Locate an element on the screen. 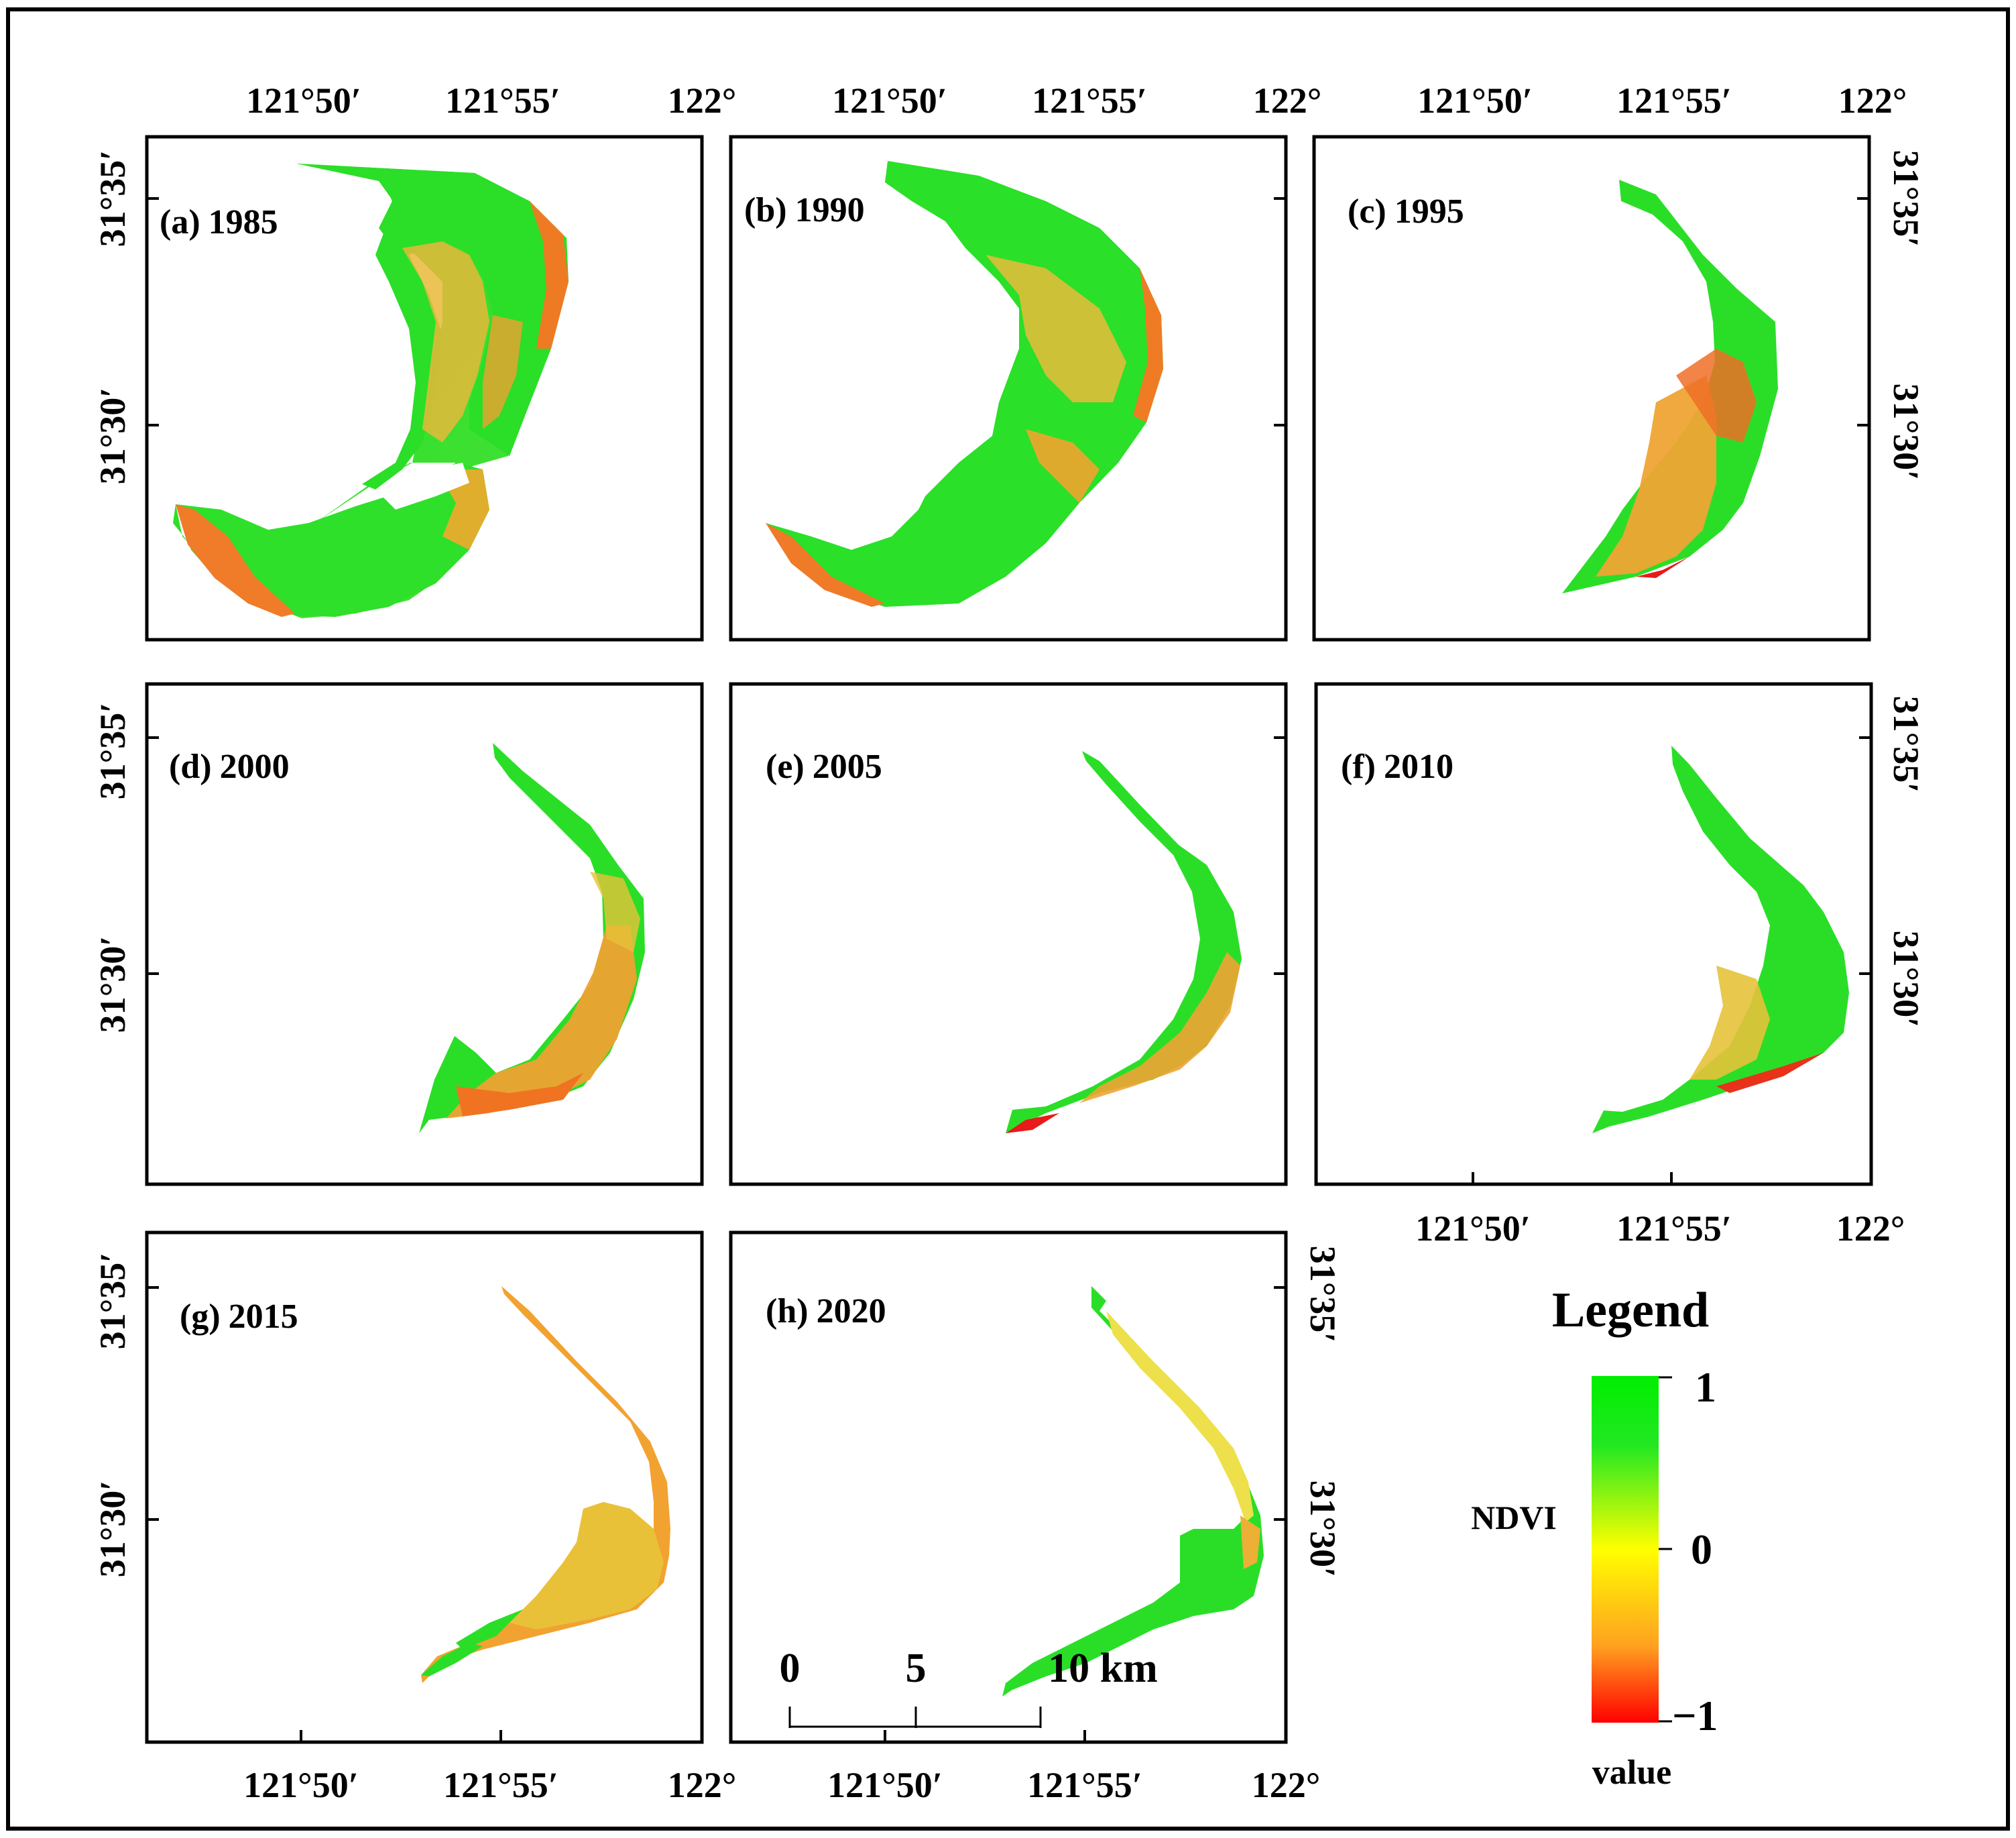 This screenshot has width=2016, height=1838. panel-title-d: (d) 2000 is located at coordinates (229, 767).